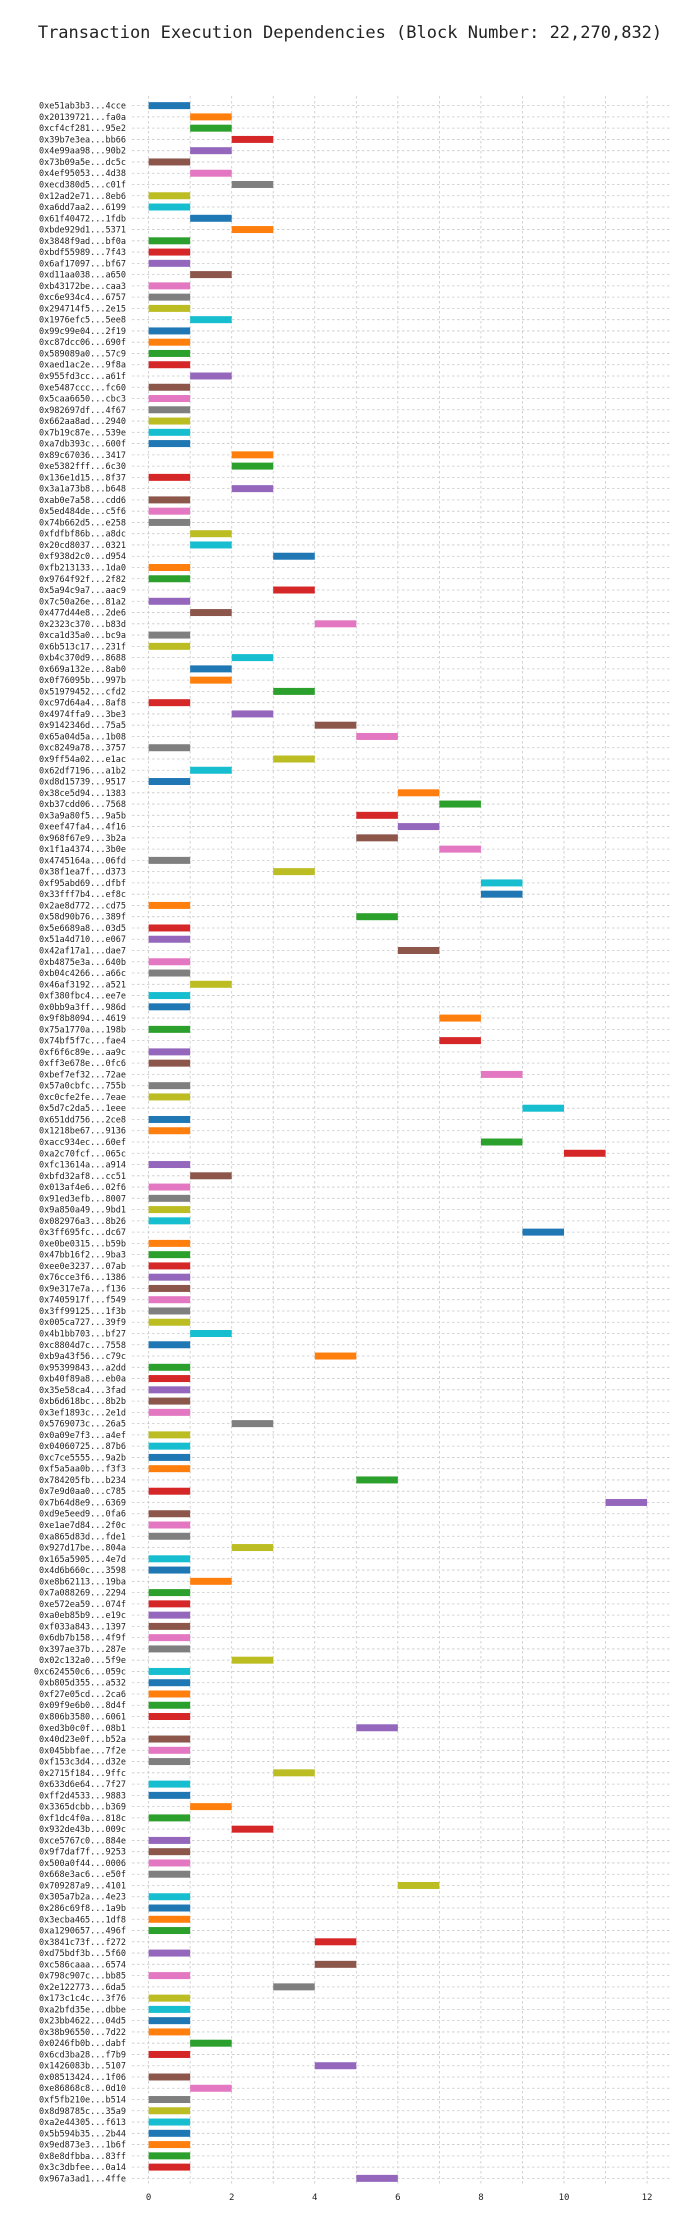 The width and height of the screenshot is (700, 2220). Describe the element at coordinates (82, 1380) in the screenshot. I see `tx-label: 0xb40f89a8...eb0a` at that location.